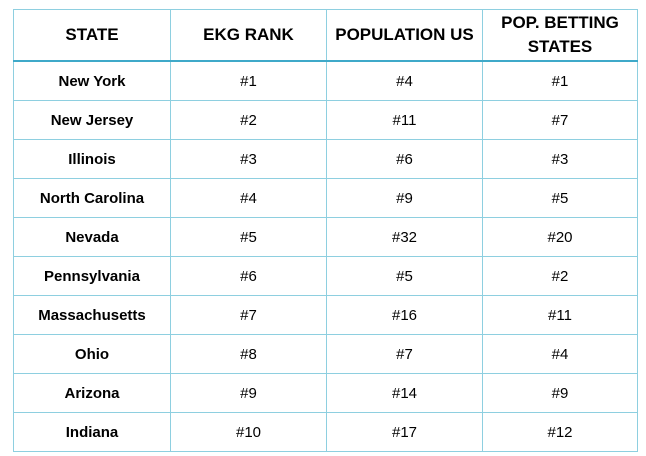 The width and height of the screenshot is (646, 456). I want to click on state-cell: New York, so click(92, 80).